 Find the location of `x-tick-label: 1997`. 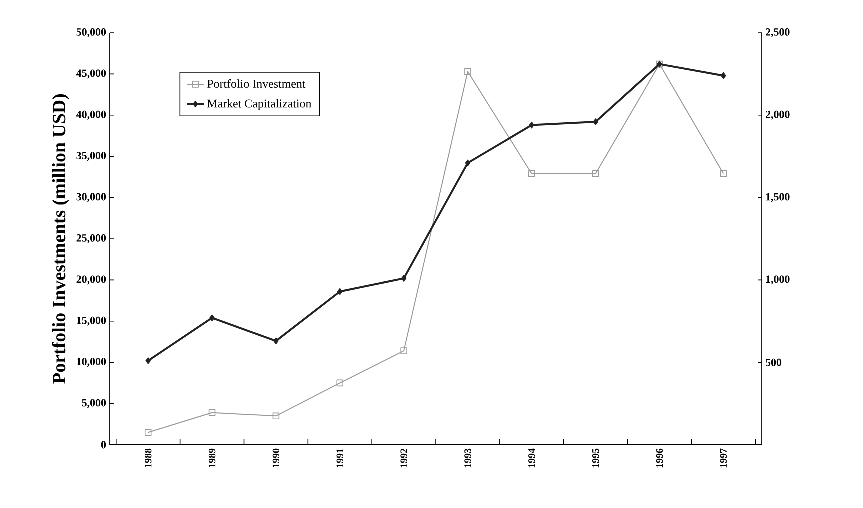

x-tick-label: 1997 is located at coordinates (723, 458).